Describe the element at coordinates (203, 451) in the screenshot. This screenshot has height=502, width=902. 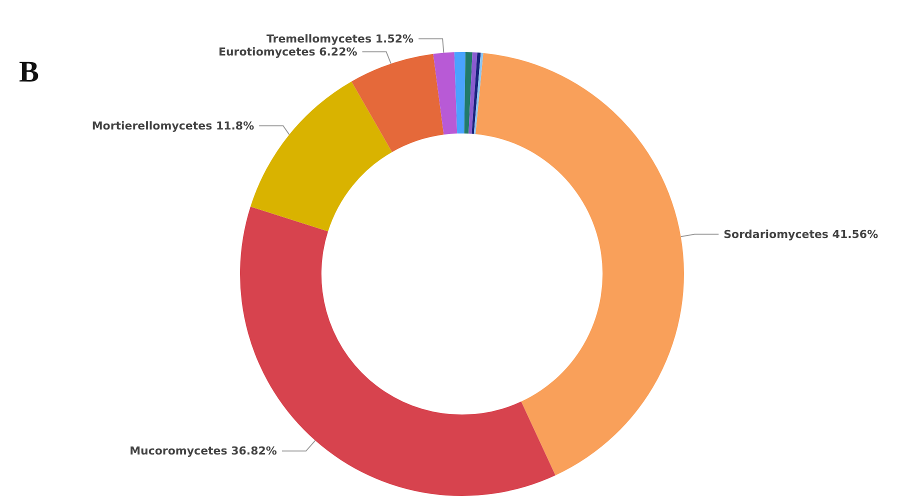
I see `slice-label: Mucoromycetes 36.82%` at that location.